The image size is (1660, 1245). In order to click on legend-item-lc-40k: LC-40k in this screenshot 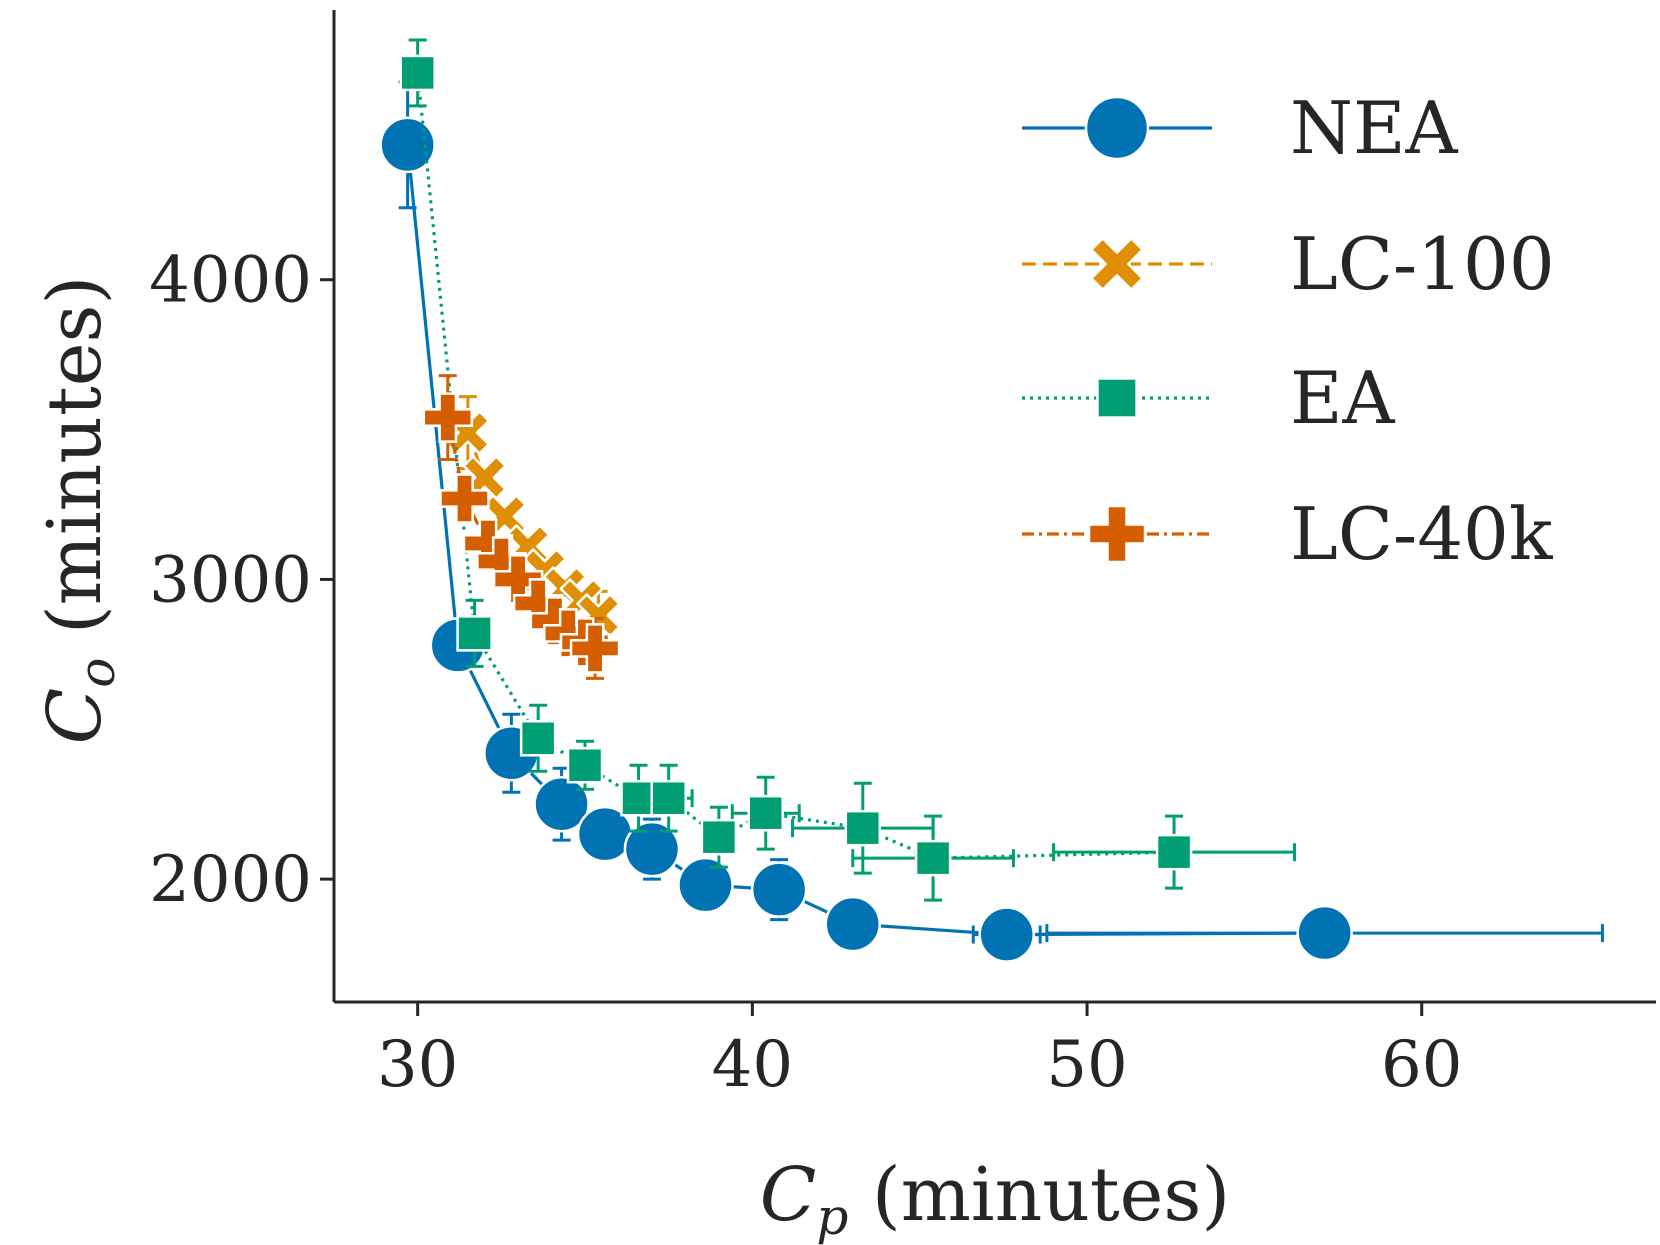, I will do `click(1288, 534)`.